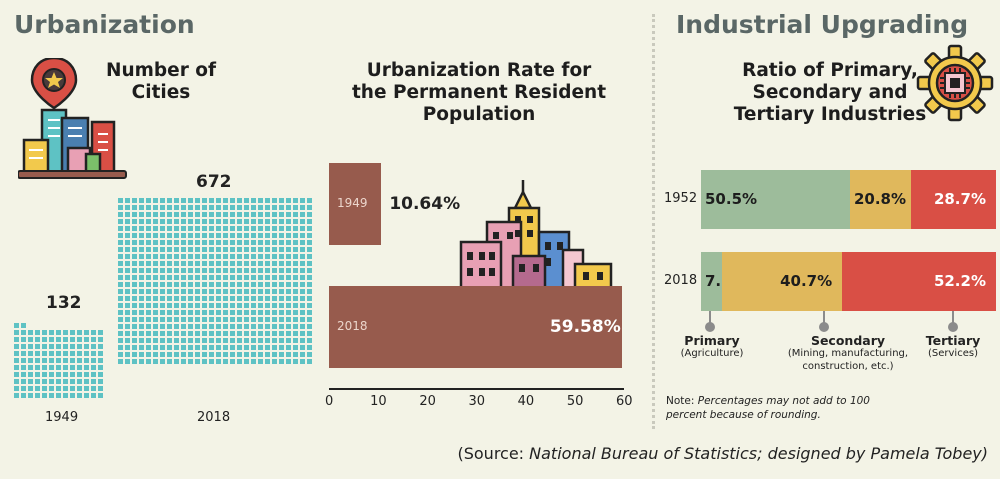  I want to click on cities-year-1949: 1949, so click(62, 417).